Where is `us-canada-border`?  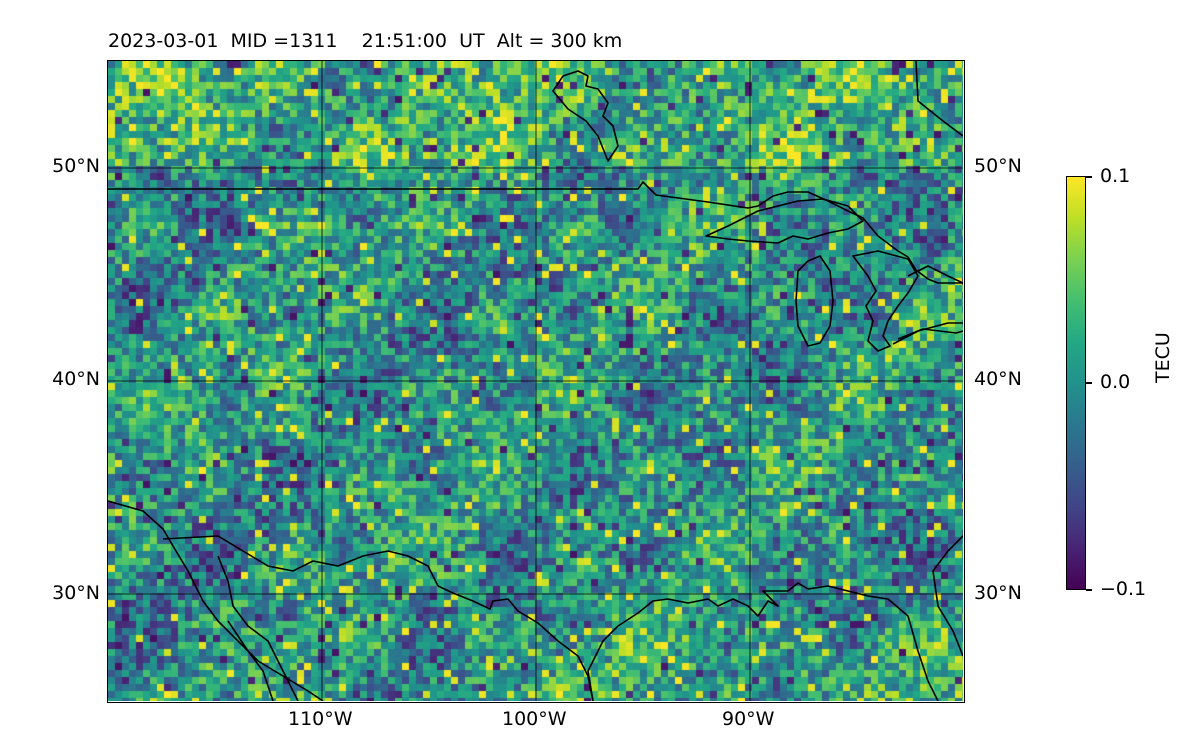
us-canada-border is located at coordinates (535, 232).